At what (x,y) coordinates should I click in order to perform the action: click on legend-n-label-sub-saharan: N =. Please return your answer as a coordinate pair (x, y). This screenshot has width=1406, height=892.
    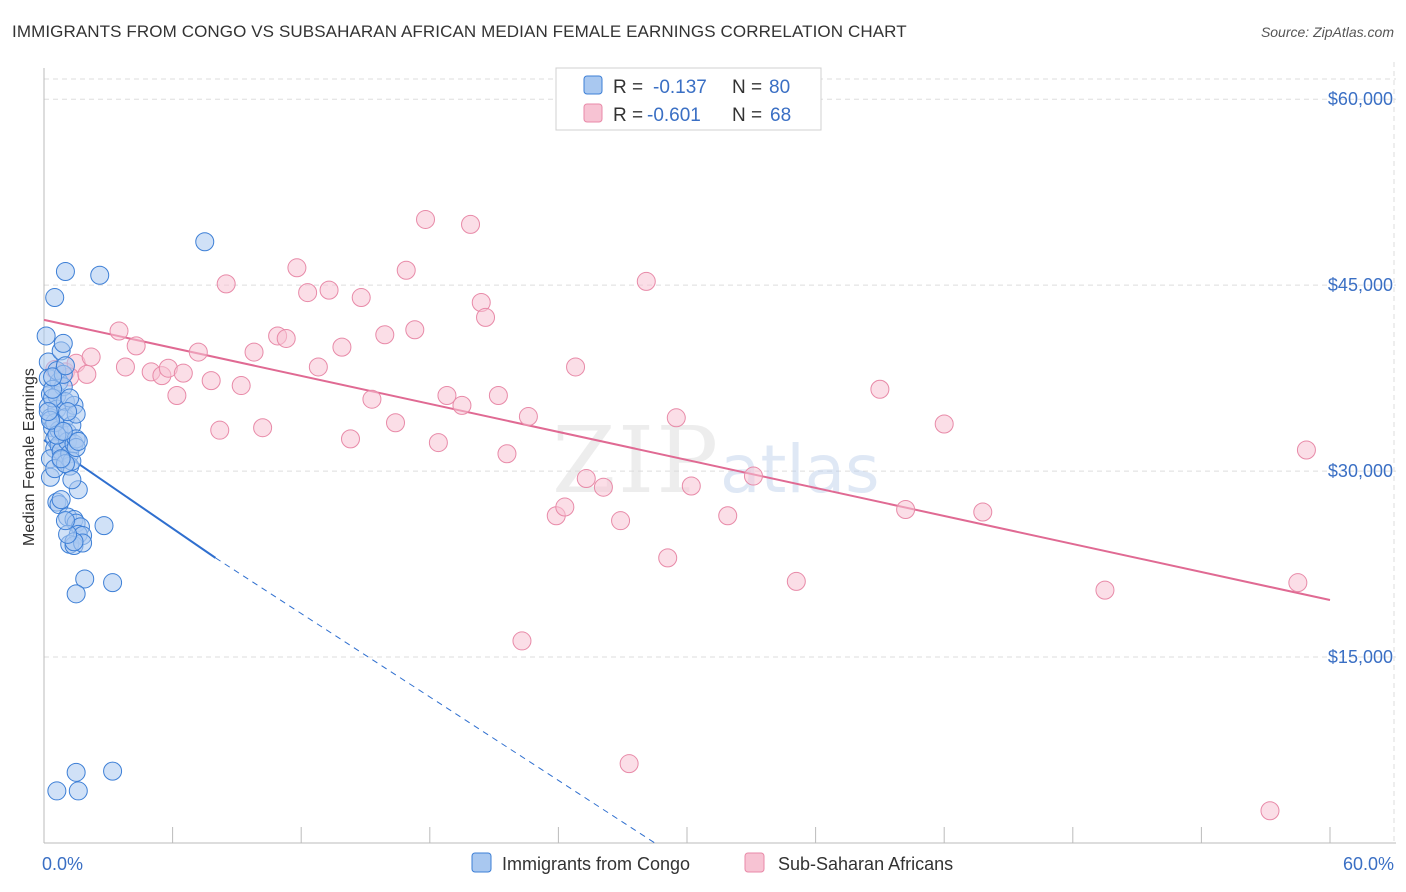
    Looking at the image, I should click on (747, 115).